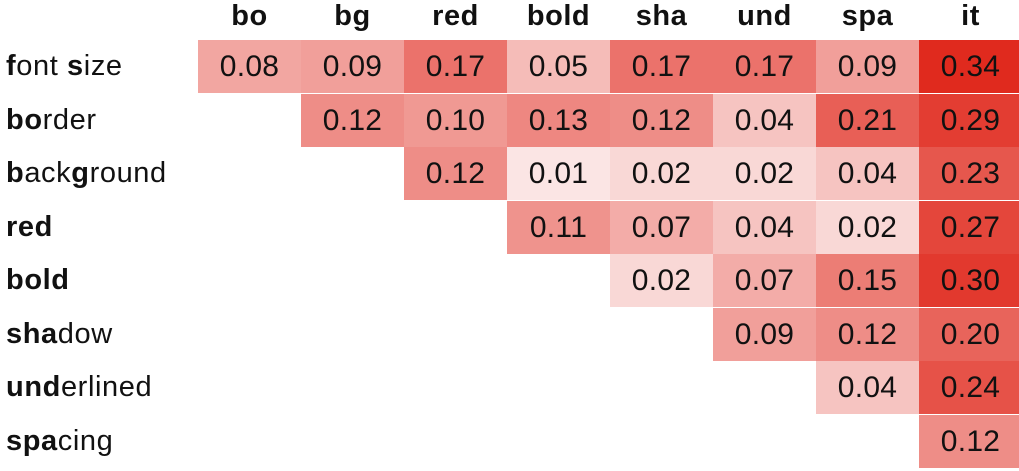 Image resolution: width=1019 pixels, height=471 pixels. What do you see at coordinates (32, 333) in the screenshot?
I see `row-label-bold-part: sha` at bounding box center [32, 333].